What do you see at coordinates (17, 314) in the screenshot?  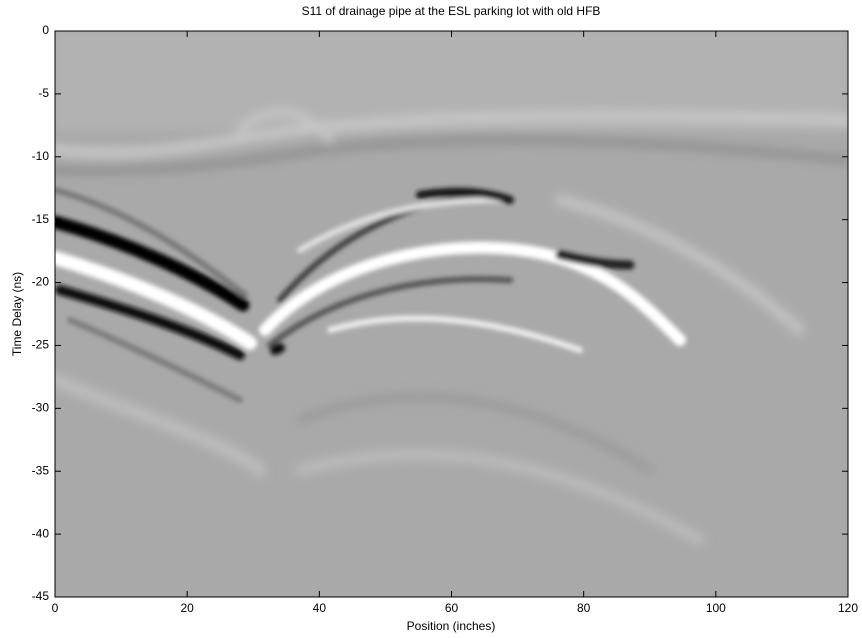 I see `y-axis-label: Time Delay (ns)` at bounding box center [17, 314].